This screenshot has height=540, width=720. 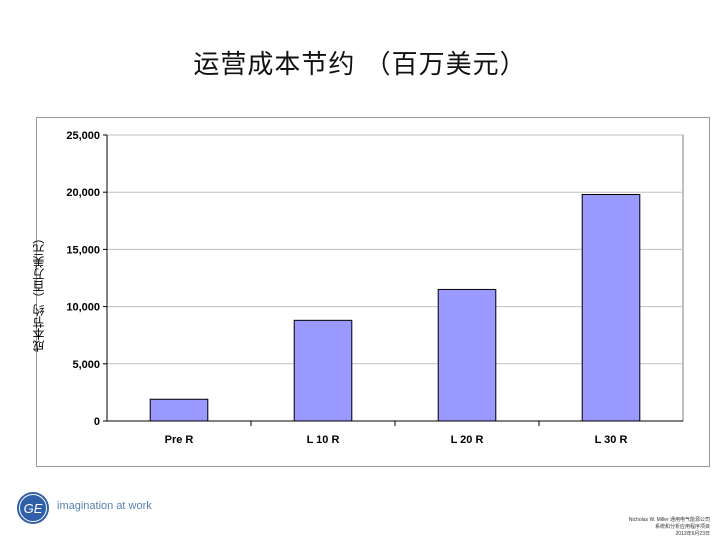 I want to click on x-tick-label: L 10 R, so click(x=323, y=440).